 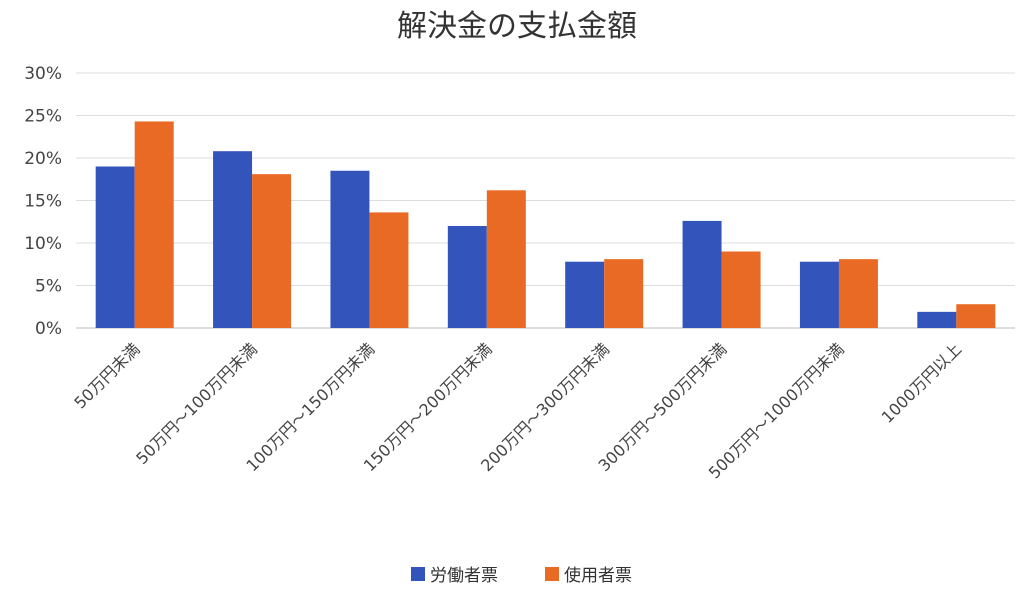 I want to click on y-axis: 0% 5% 10% 15% 20% 25% 30%, so click(x=43, y=201).